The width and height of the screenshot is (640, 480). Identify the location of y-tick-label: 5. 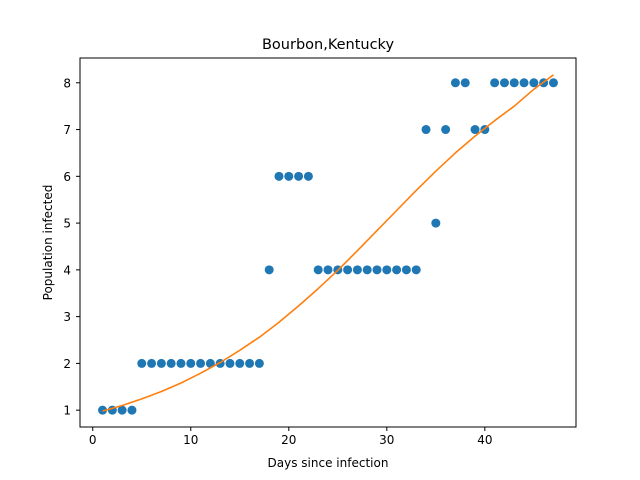
(67, 224).